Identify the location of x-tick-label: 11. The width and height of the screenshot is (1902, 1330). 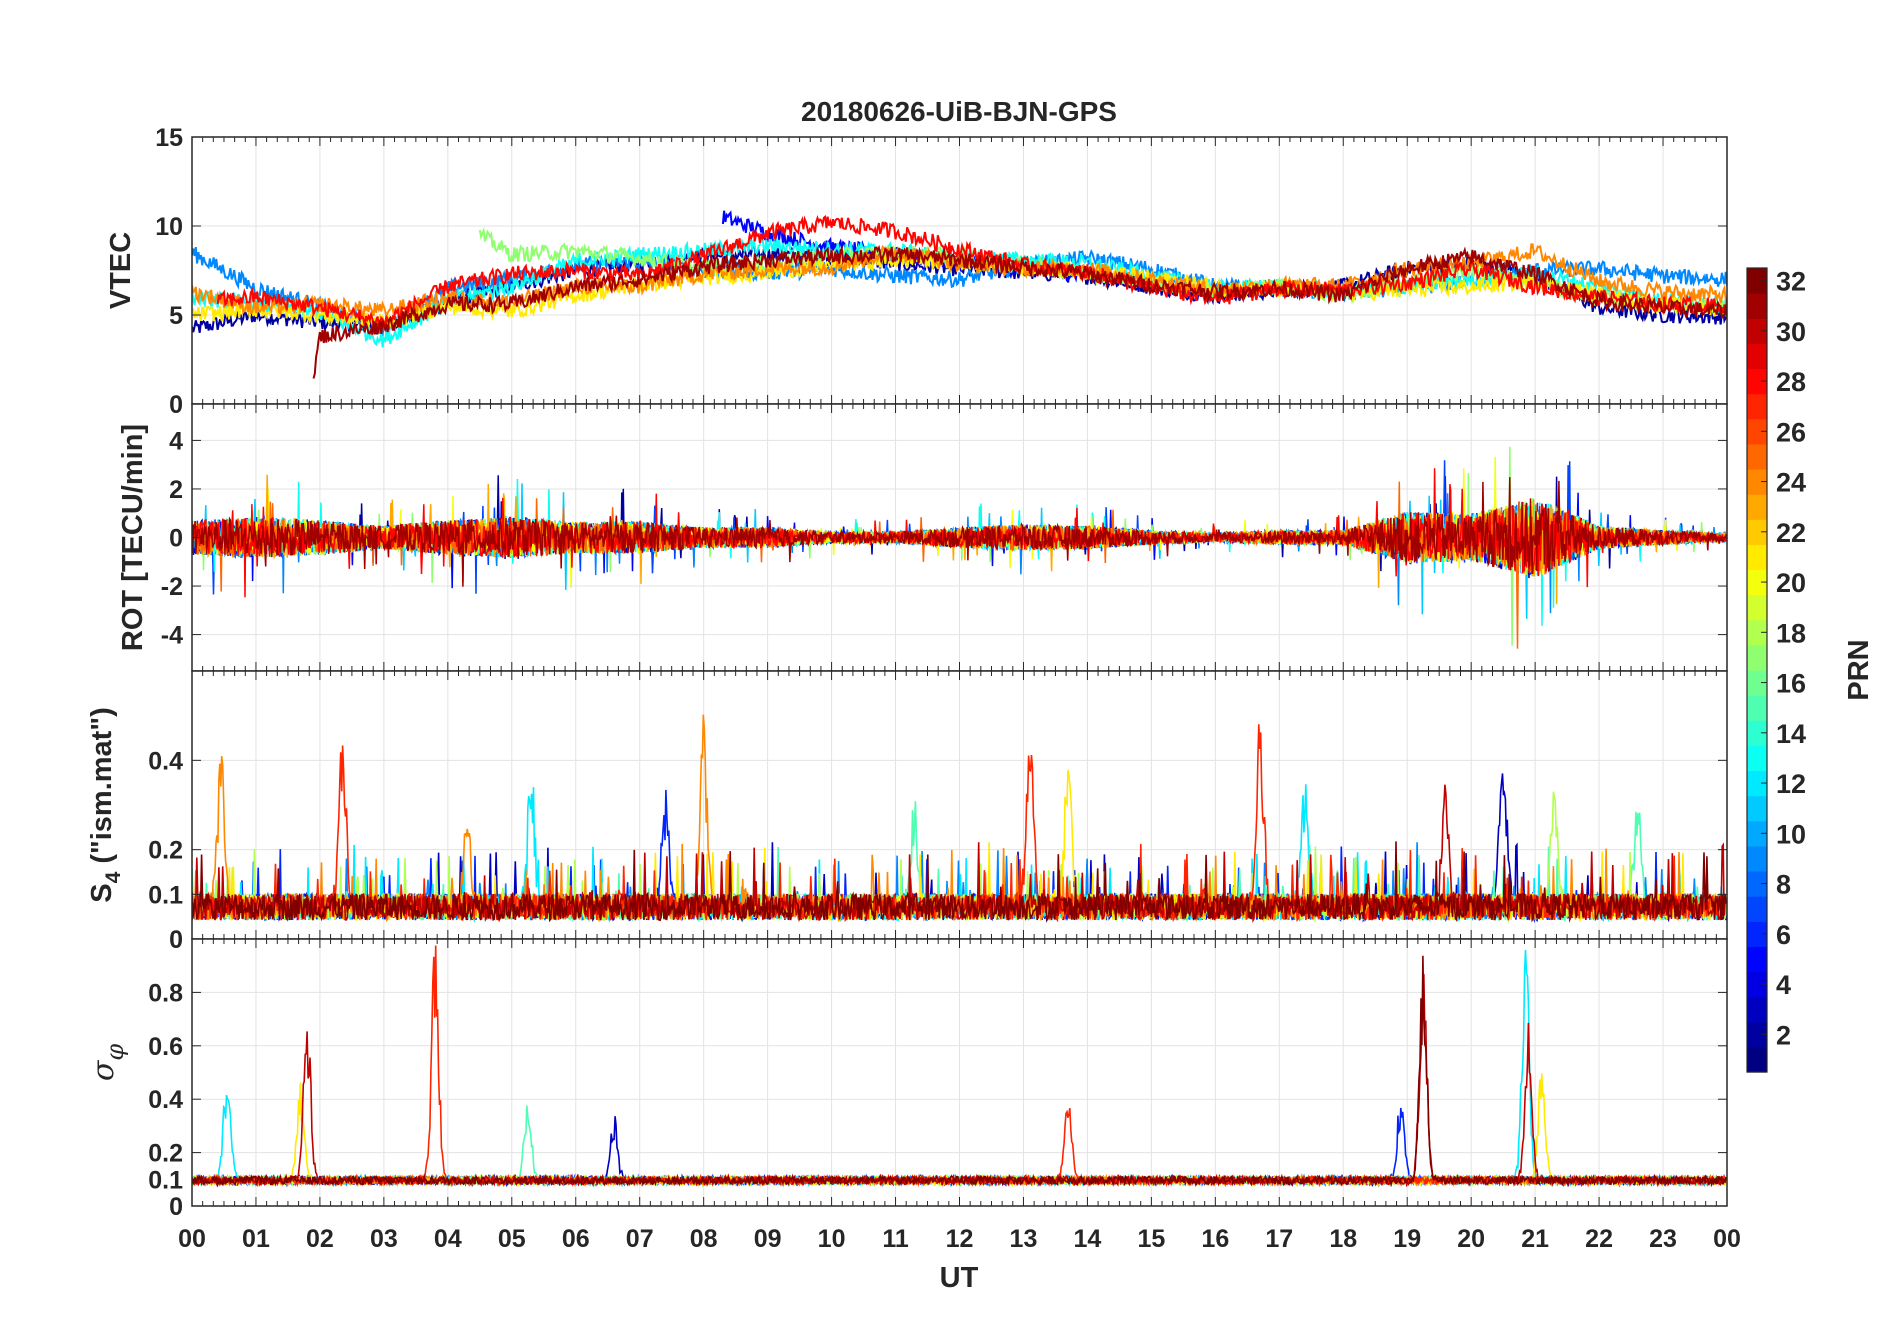
(895, 1239).